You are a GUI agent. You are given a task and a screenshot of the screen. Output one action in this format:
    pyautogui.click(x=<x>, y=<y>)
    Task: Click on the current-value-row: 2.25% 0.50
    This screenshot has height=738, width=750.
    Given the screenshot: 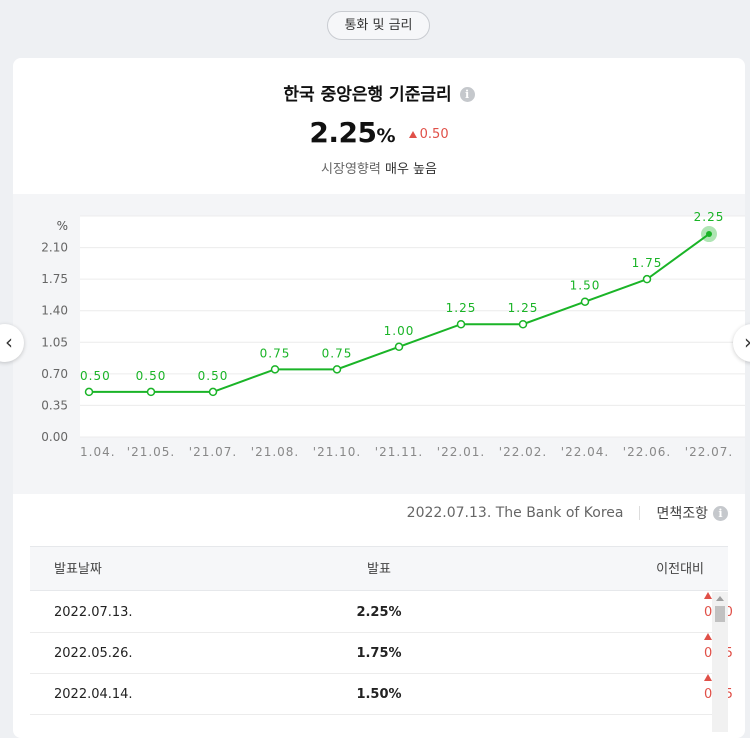 What is the action you would take?
    pyautogui.click(x=379, y=132)
    